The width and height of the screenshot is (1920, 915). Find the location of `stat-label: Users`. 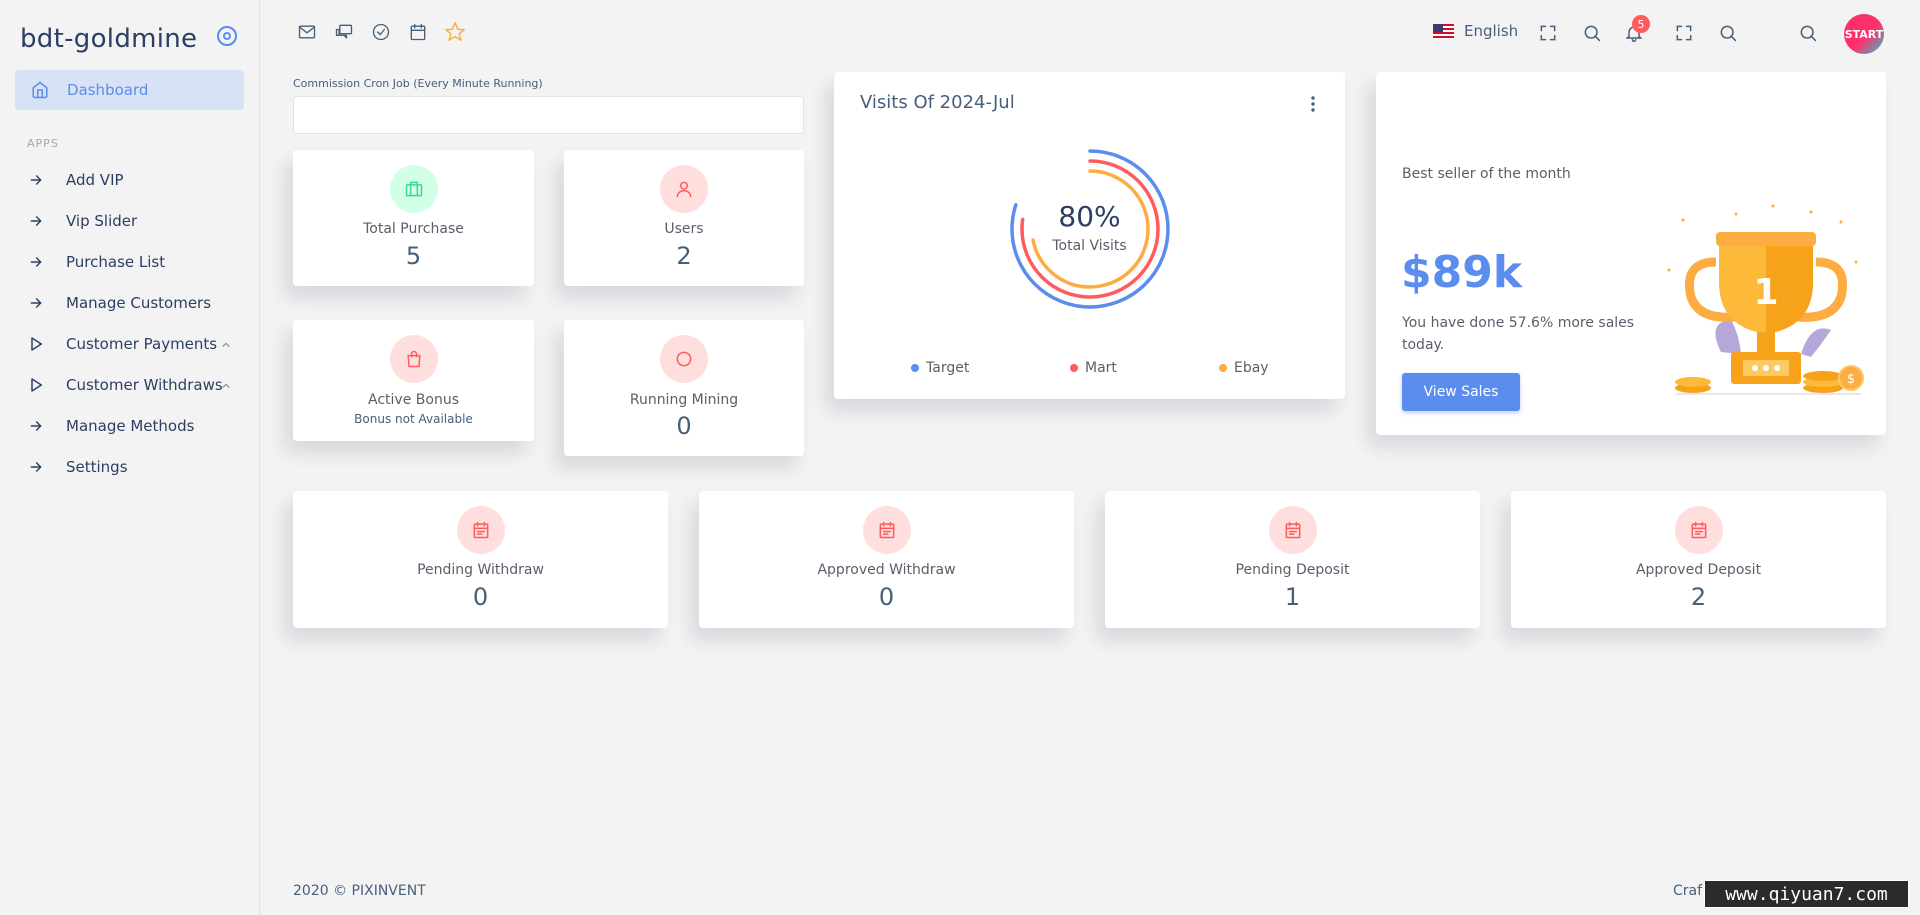

stat-label: Users is located at coordinates (684, 229).